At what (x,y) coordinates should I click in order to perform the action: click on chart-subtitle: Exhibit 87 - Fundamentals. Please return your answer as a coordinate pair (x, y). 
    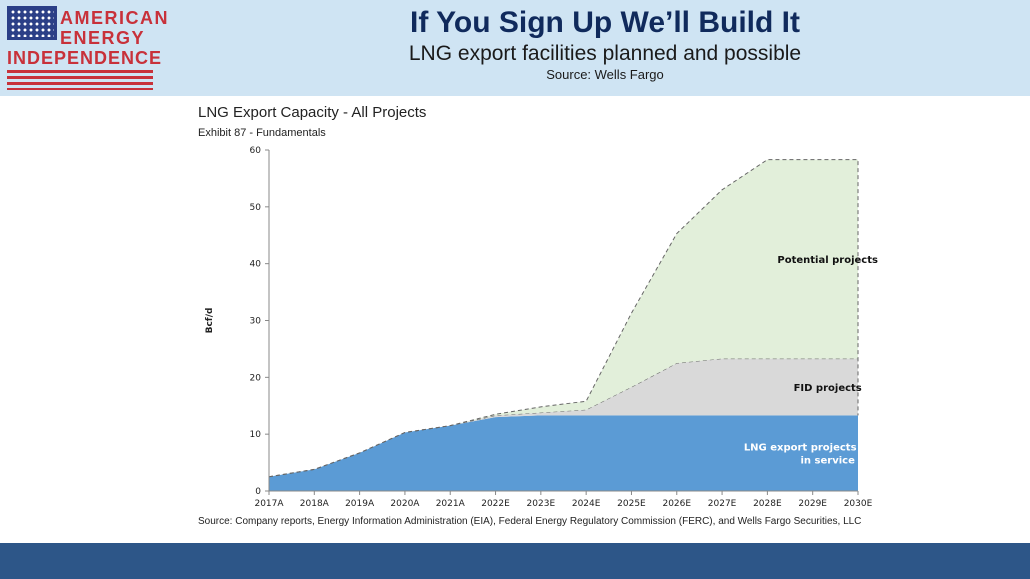
    Looking at the image, I should click on (262, 133).